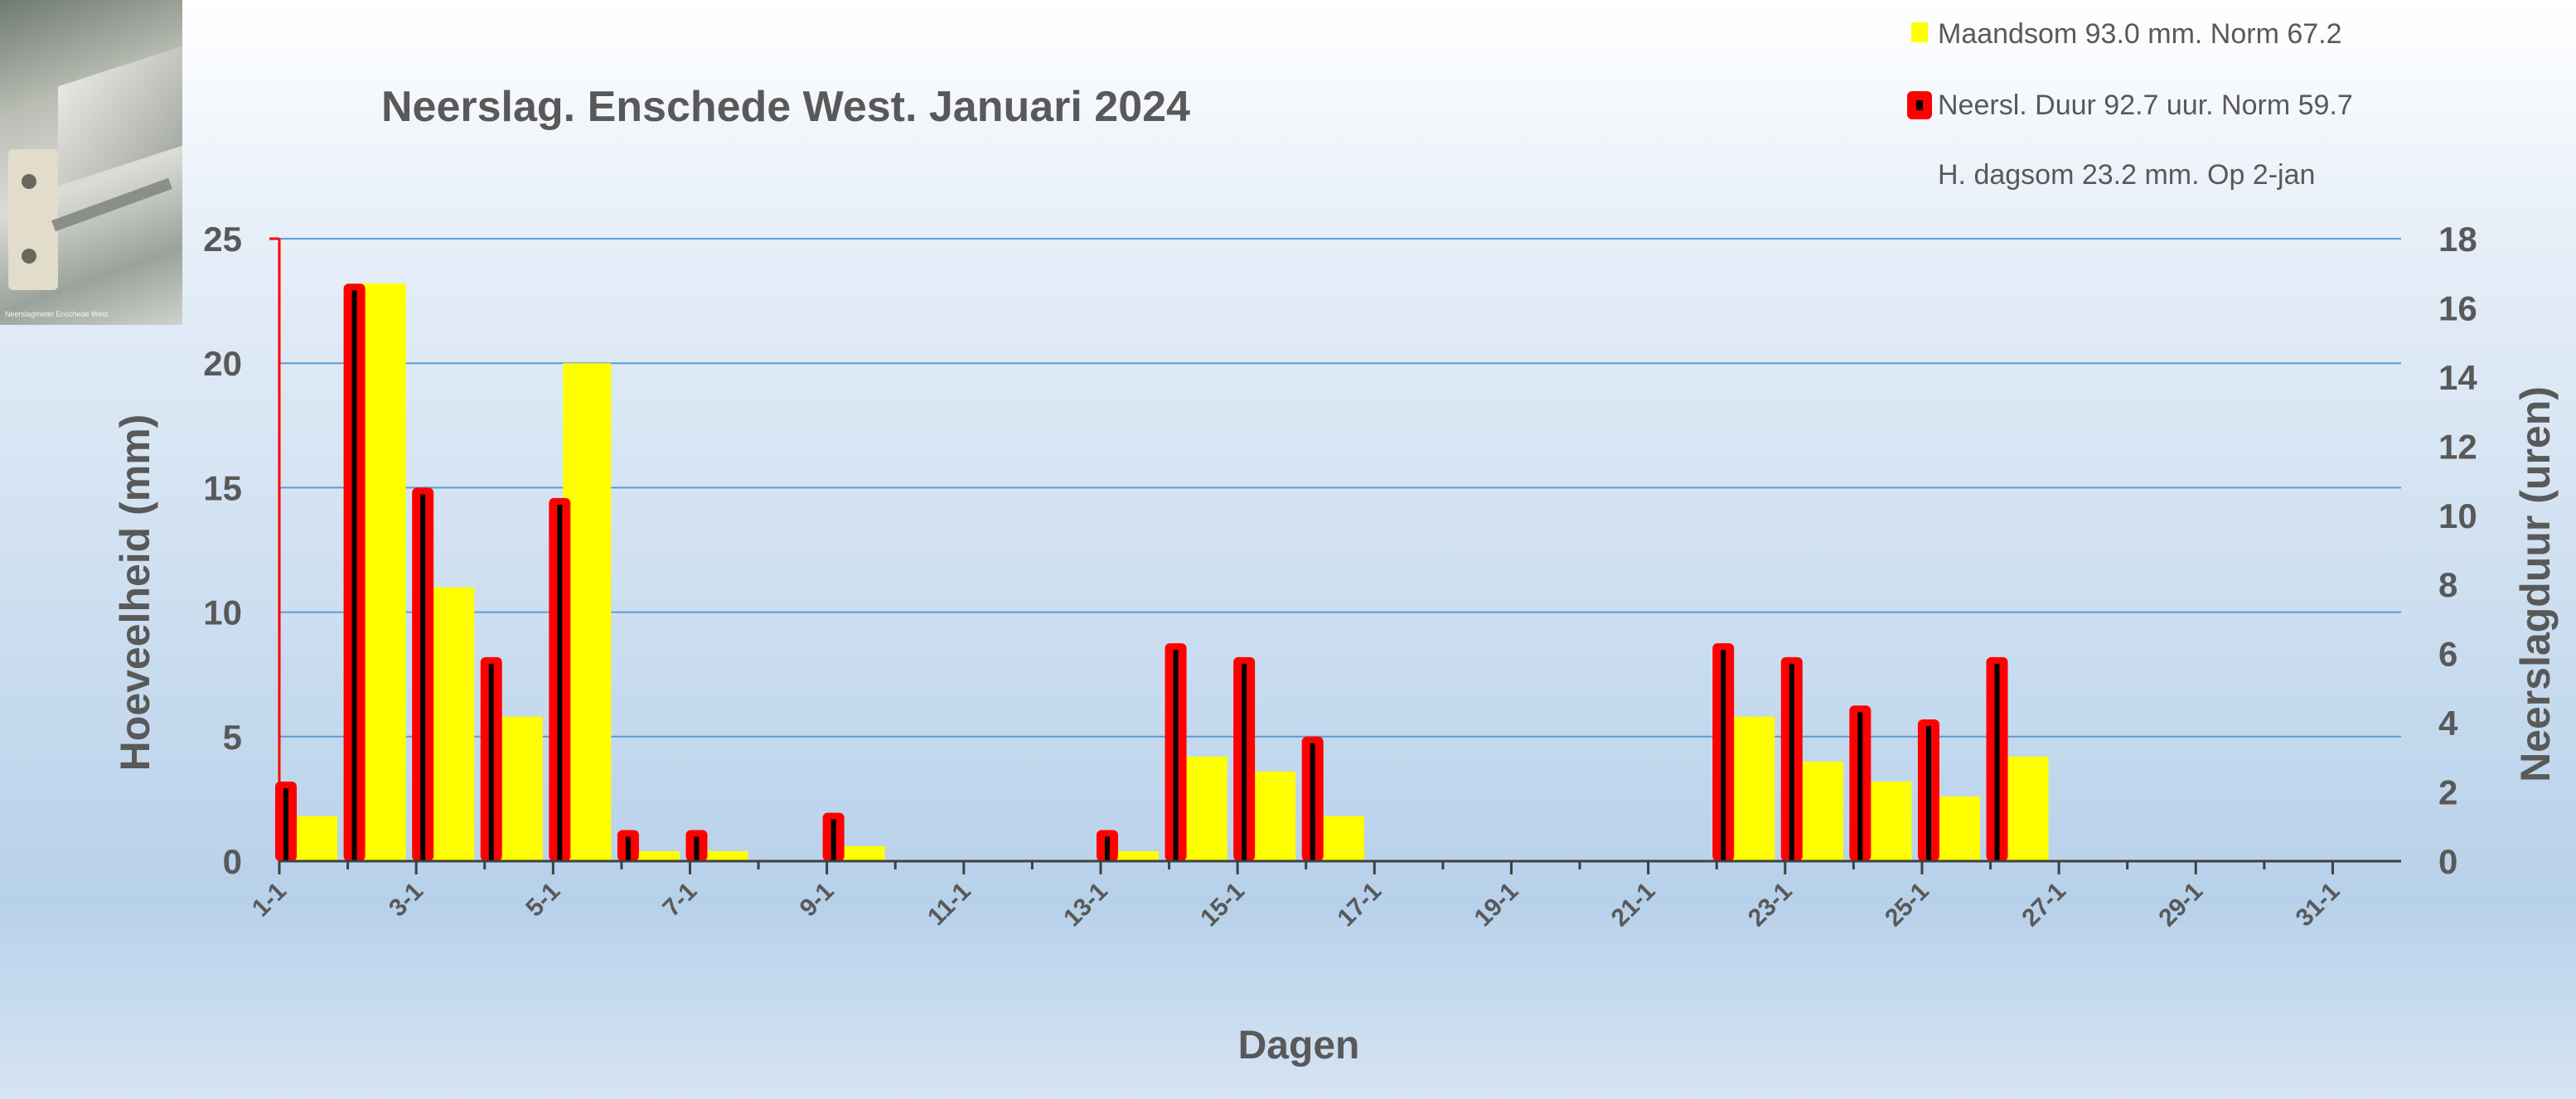 This screenshot has width=2576, height=1099. What do you see at coordinates (2447, 654) in the screenshot?
I see `y2-tick-label: 6` at bounding box center [2447, 654].